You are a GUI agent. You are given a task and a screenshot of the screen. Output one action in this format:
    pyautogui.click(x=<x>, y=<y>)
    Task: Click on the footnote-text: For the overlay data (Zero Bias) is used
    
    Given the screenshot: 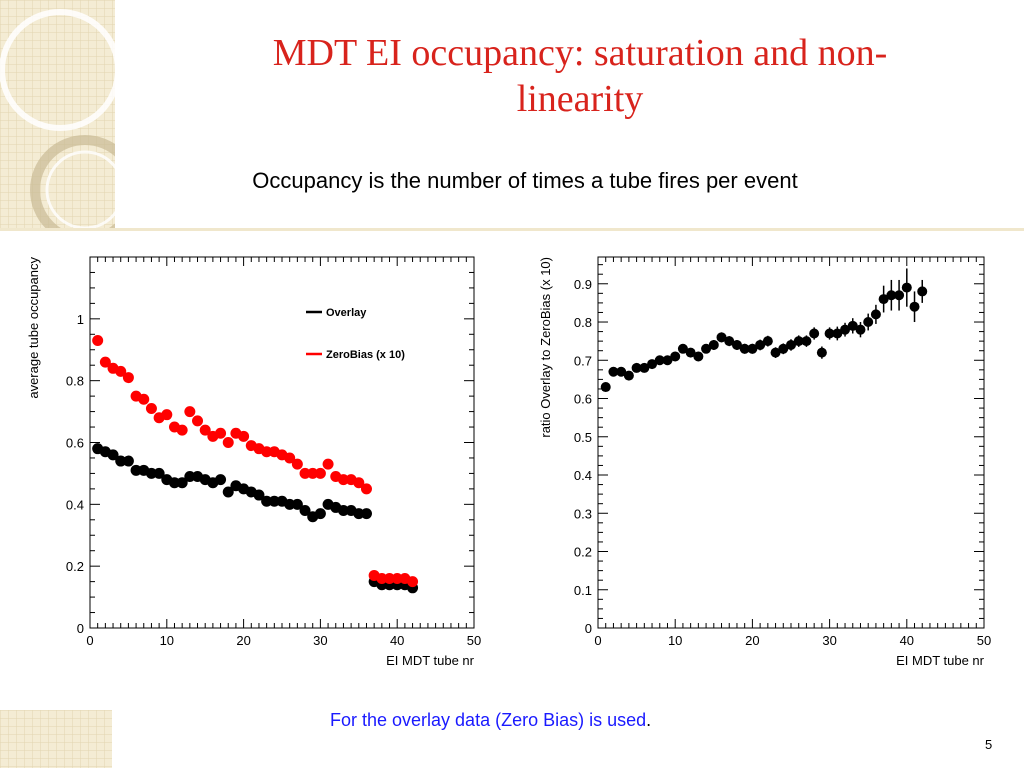 What is the action you would take?
    pyautogui.click(x=488, y=720)
    